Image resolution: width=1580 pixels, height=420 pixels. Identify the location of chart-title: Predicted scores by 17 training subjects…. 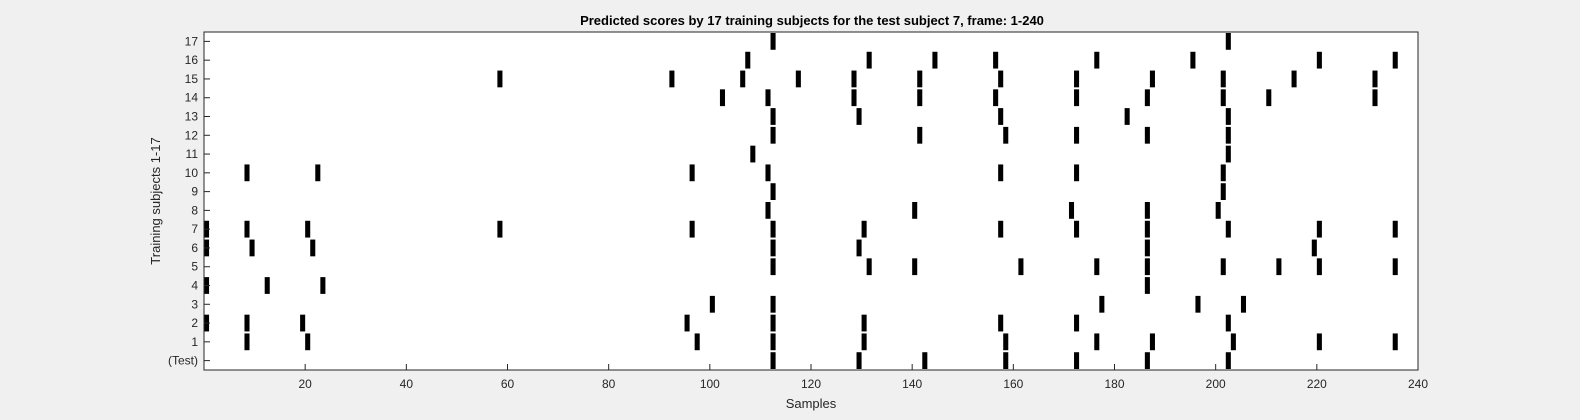
(812, 20).